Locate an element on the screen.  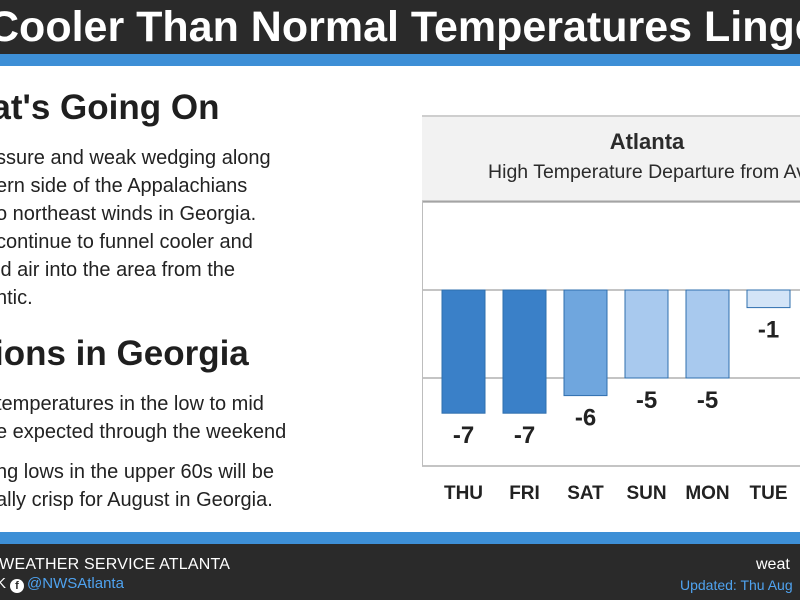
paragraph-line: e expected through the weekend is located at coordinates (143, 432).